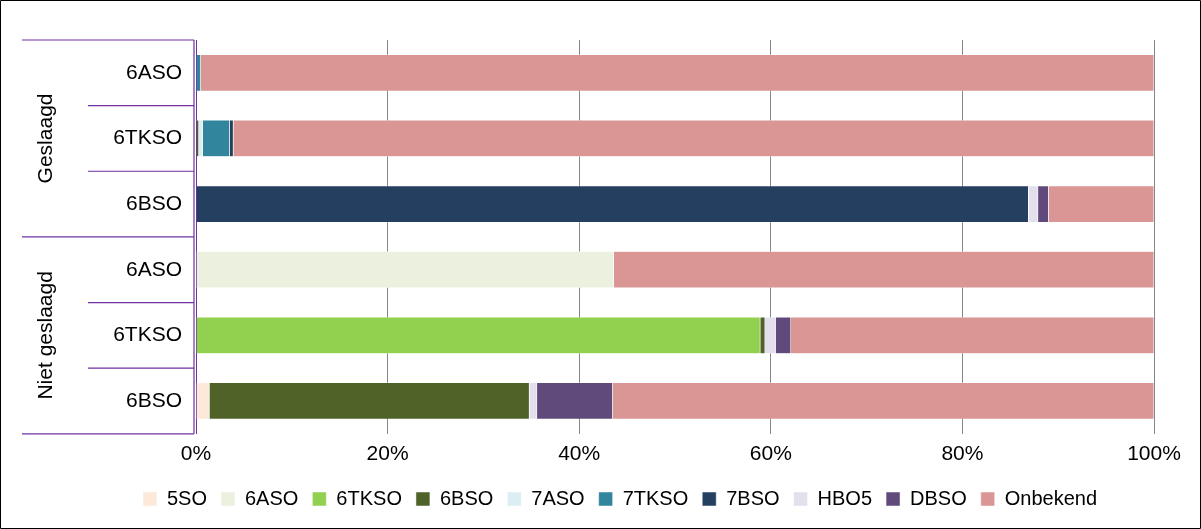 This screenshot has width=1201, height=529. Describe the element at coordinates (1154, 453) in the screenshot. I see `x-tick-label: 100%` at that location.